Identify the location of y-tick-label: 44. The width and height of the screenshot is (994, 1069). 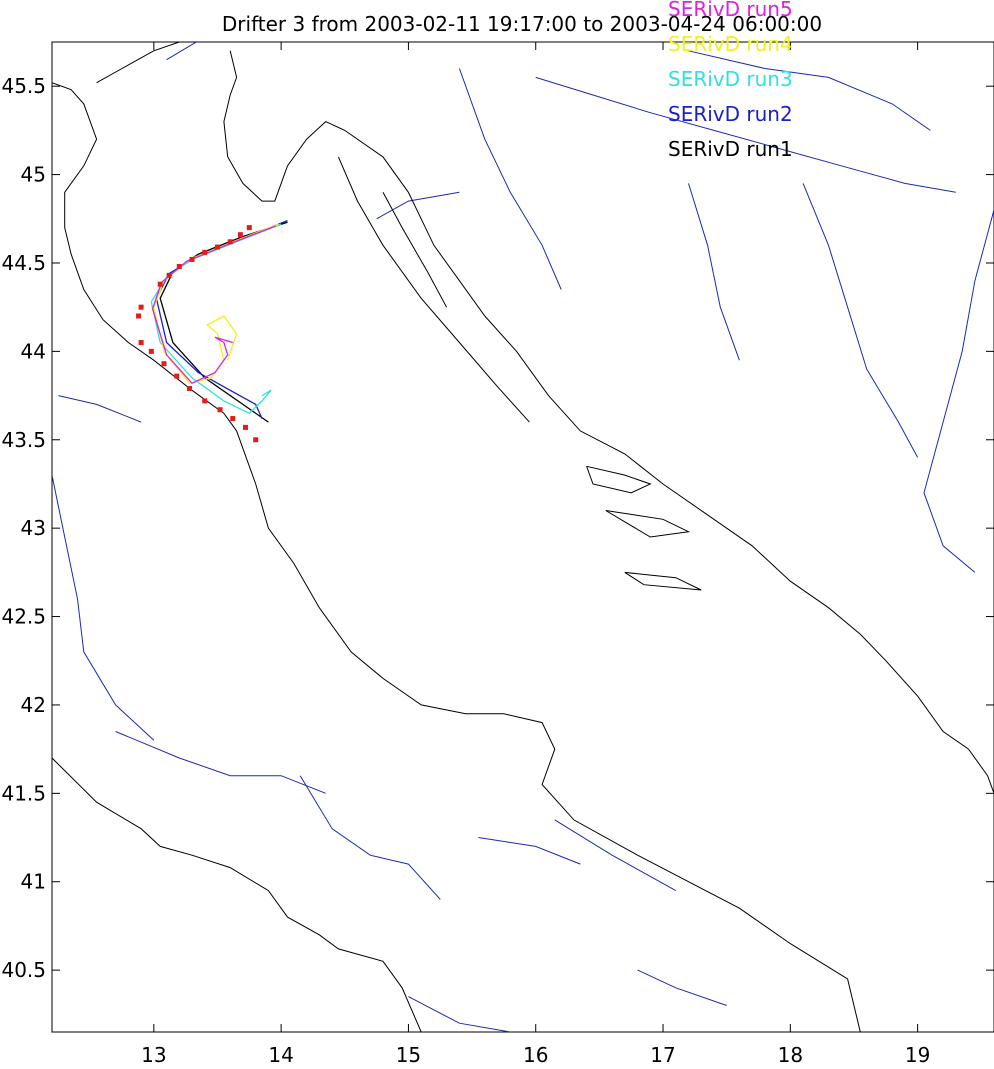
(33, 351).